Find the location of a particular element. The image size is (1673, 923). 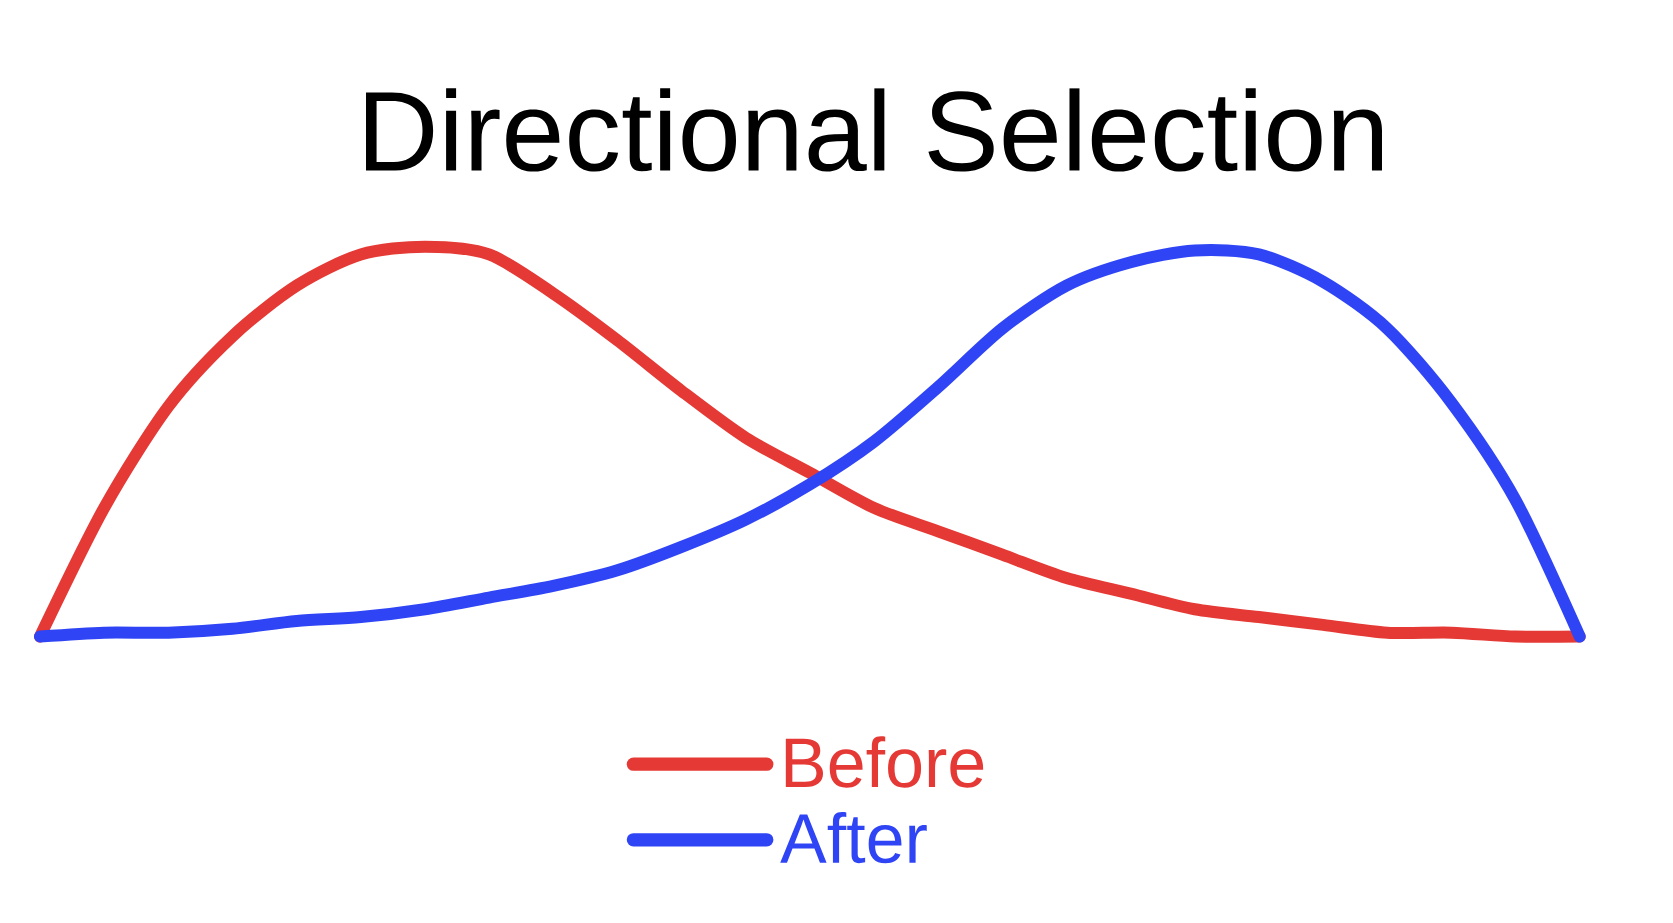

legend-label: Before is located at coordinates (884, 762).